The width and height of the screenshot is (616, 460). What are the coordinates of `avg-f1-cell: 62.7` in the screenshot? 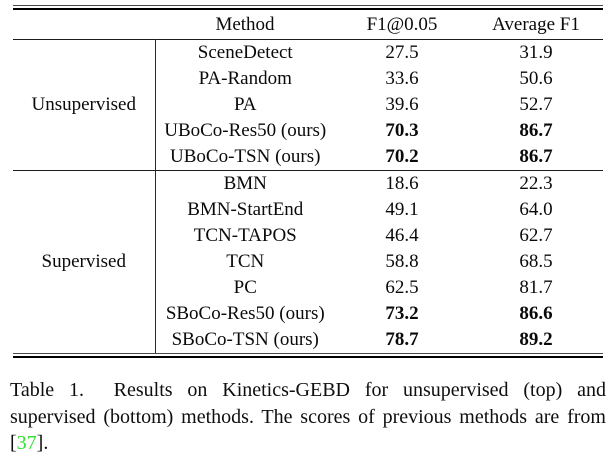 It's located at (536, 235).